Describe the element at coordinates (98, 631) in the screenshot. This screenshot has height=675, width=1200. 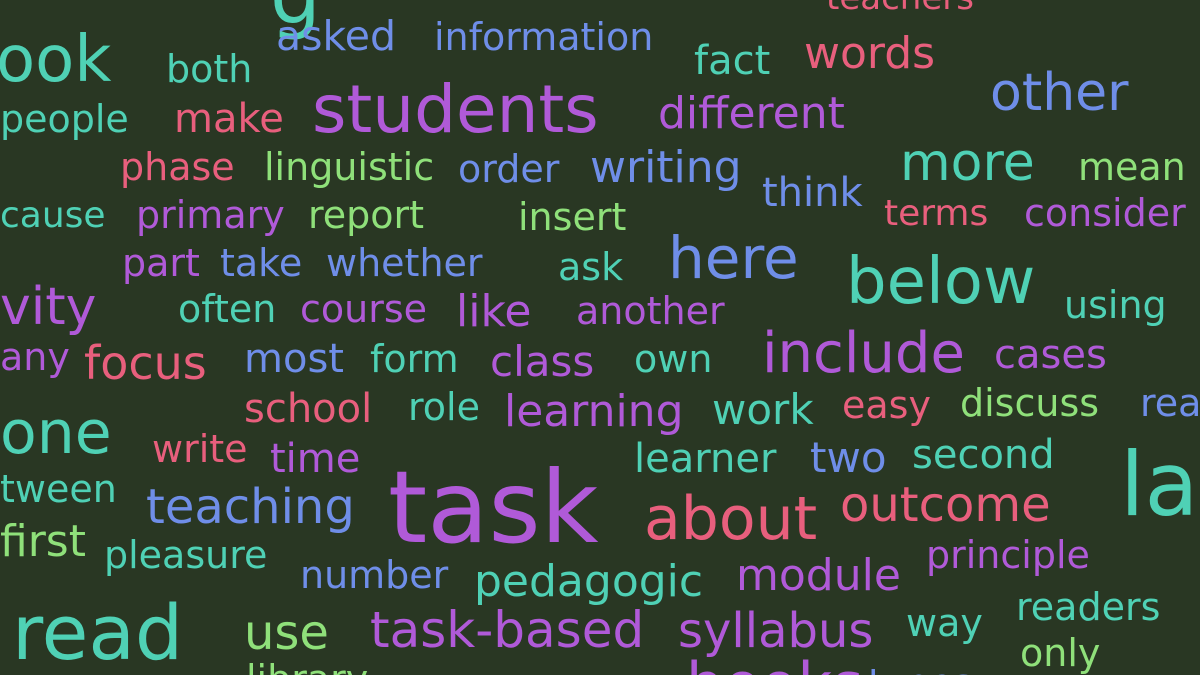
I see `word-read: read` at that location.